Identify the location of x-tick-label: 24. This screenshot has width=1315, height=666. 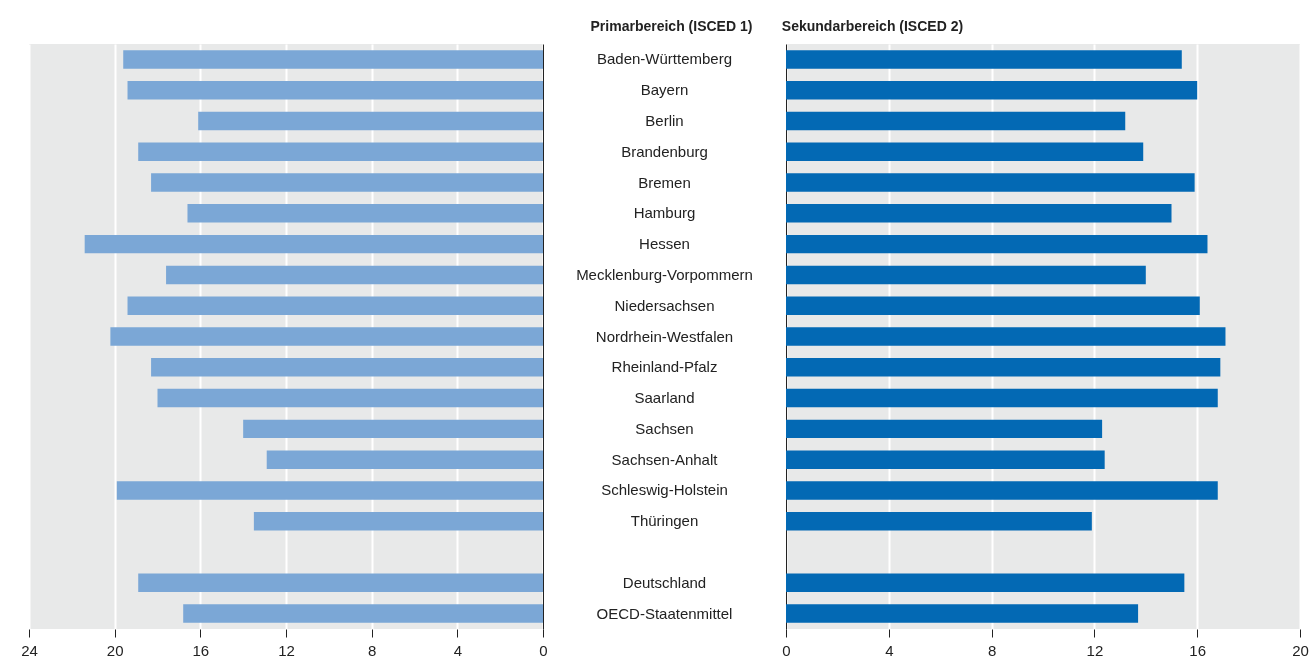
(29, 650).